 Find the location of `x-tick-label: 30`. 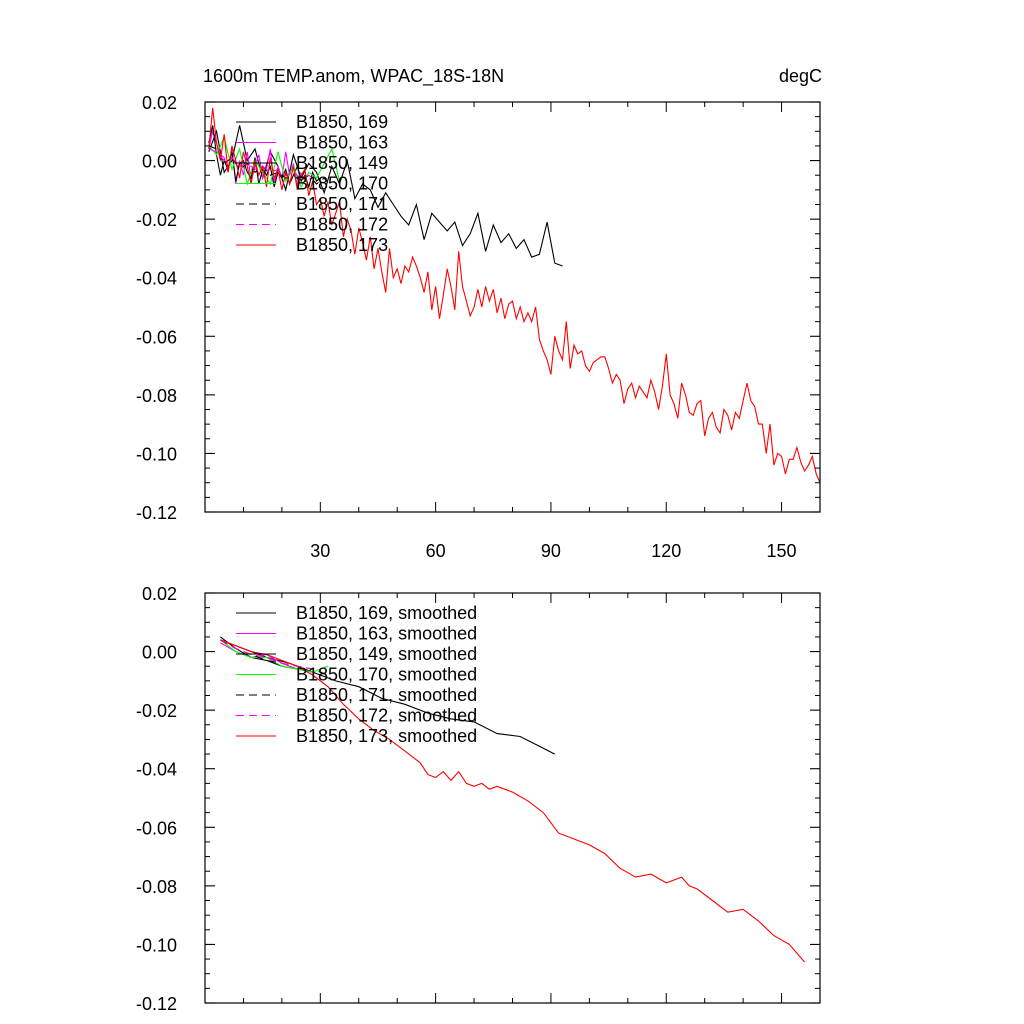

x-tick-label: 30 is located at coordinates (320, 551).